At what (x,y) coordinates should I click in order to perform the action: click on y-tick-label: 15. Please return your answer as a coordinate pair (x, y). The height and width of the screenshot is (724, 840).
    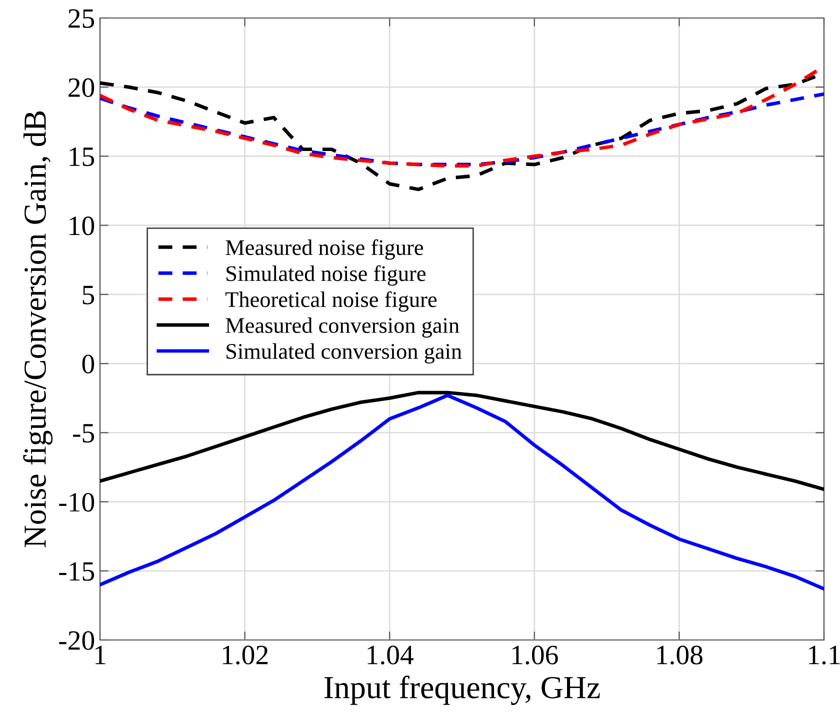
    Looking at the image, I should click on (82, 157).